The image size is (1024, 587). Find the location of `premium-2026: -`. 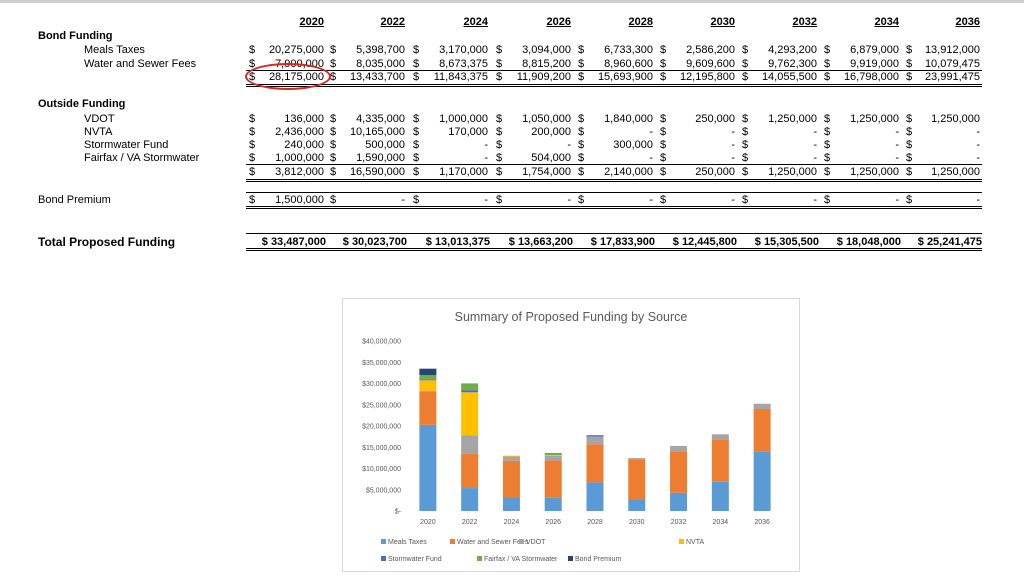

premium-2026: - is located at coordinates (569, 200).